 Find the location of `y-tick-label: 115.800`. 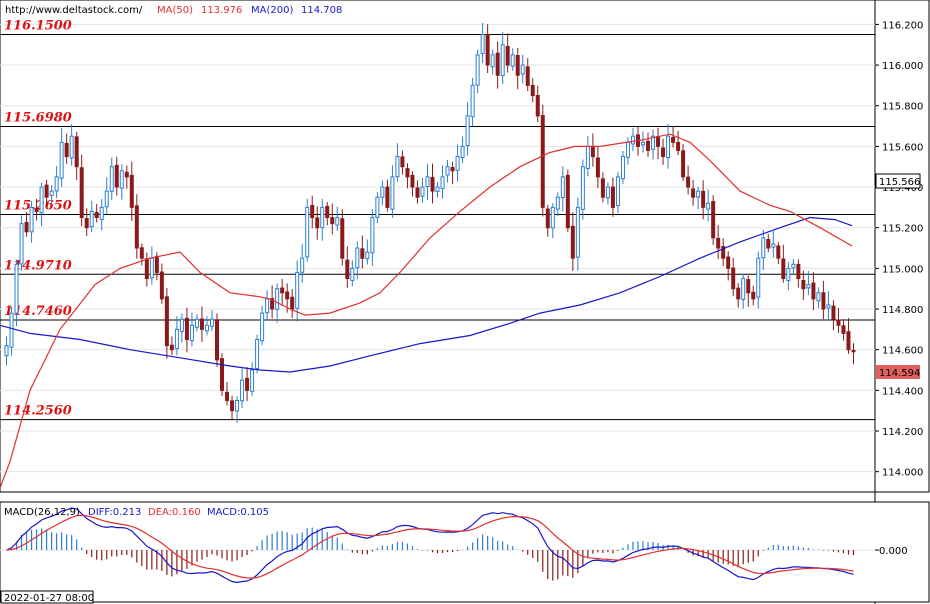

y-tick-label: 115.800 is located at coordinates (902, 107).